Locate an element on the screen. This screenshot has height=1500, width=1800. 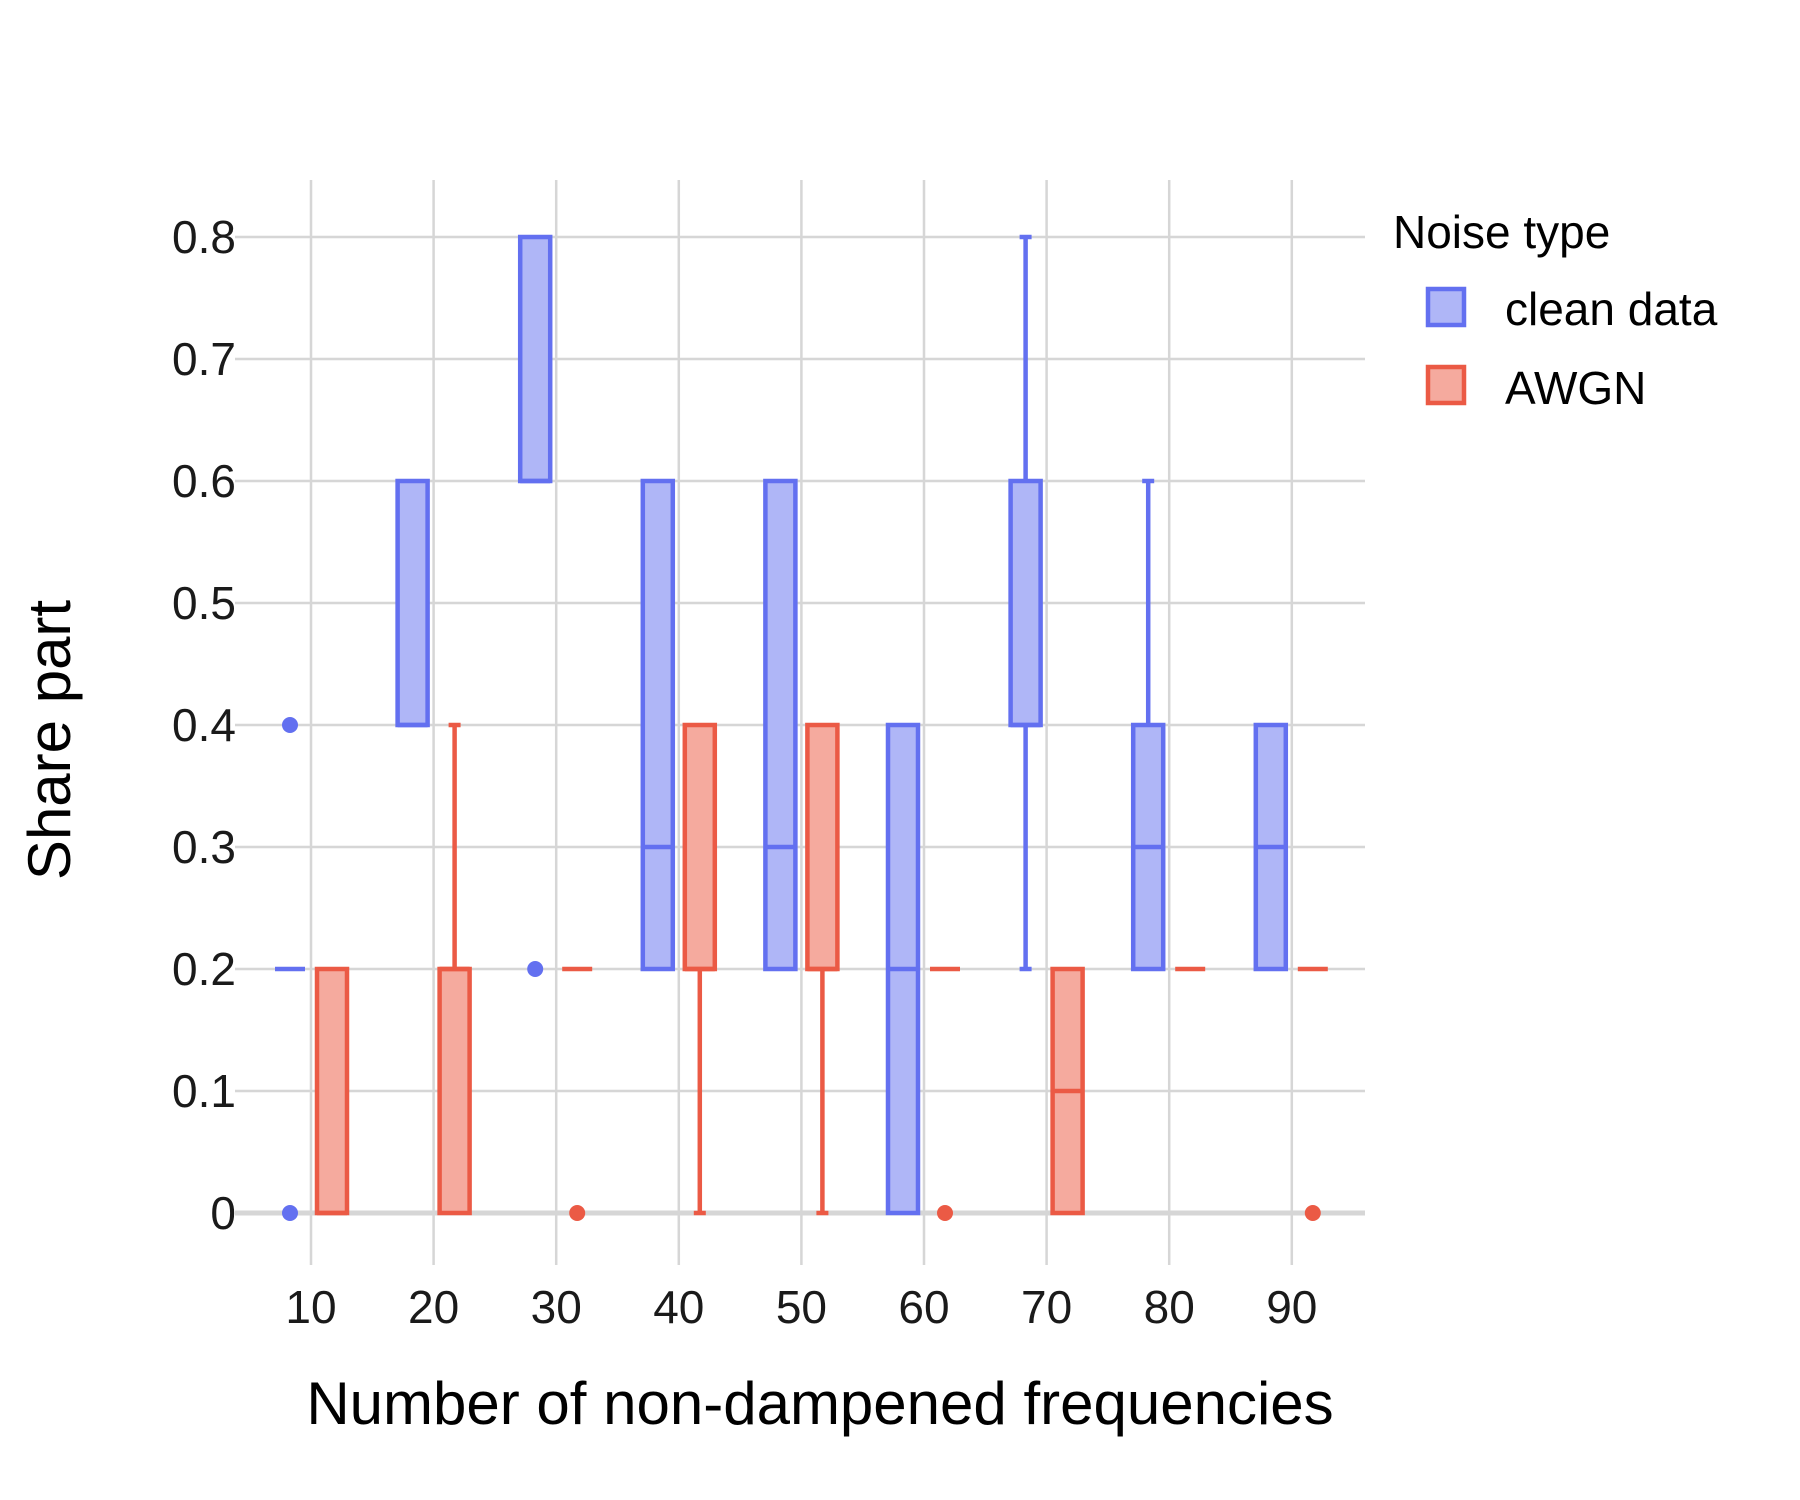
x-tick-label: 70 is located at coordinates (1046, 1307).